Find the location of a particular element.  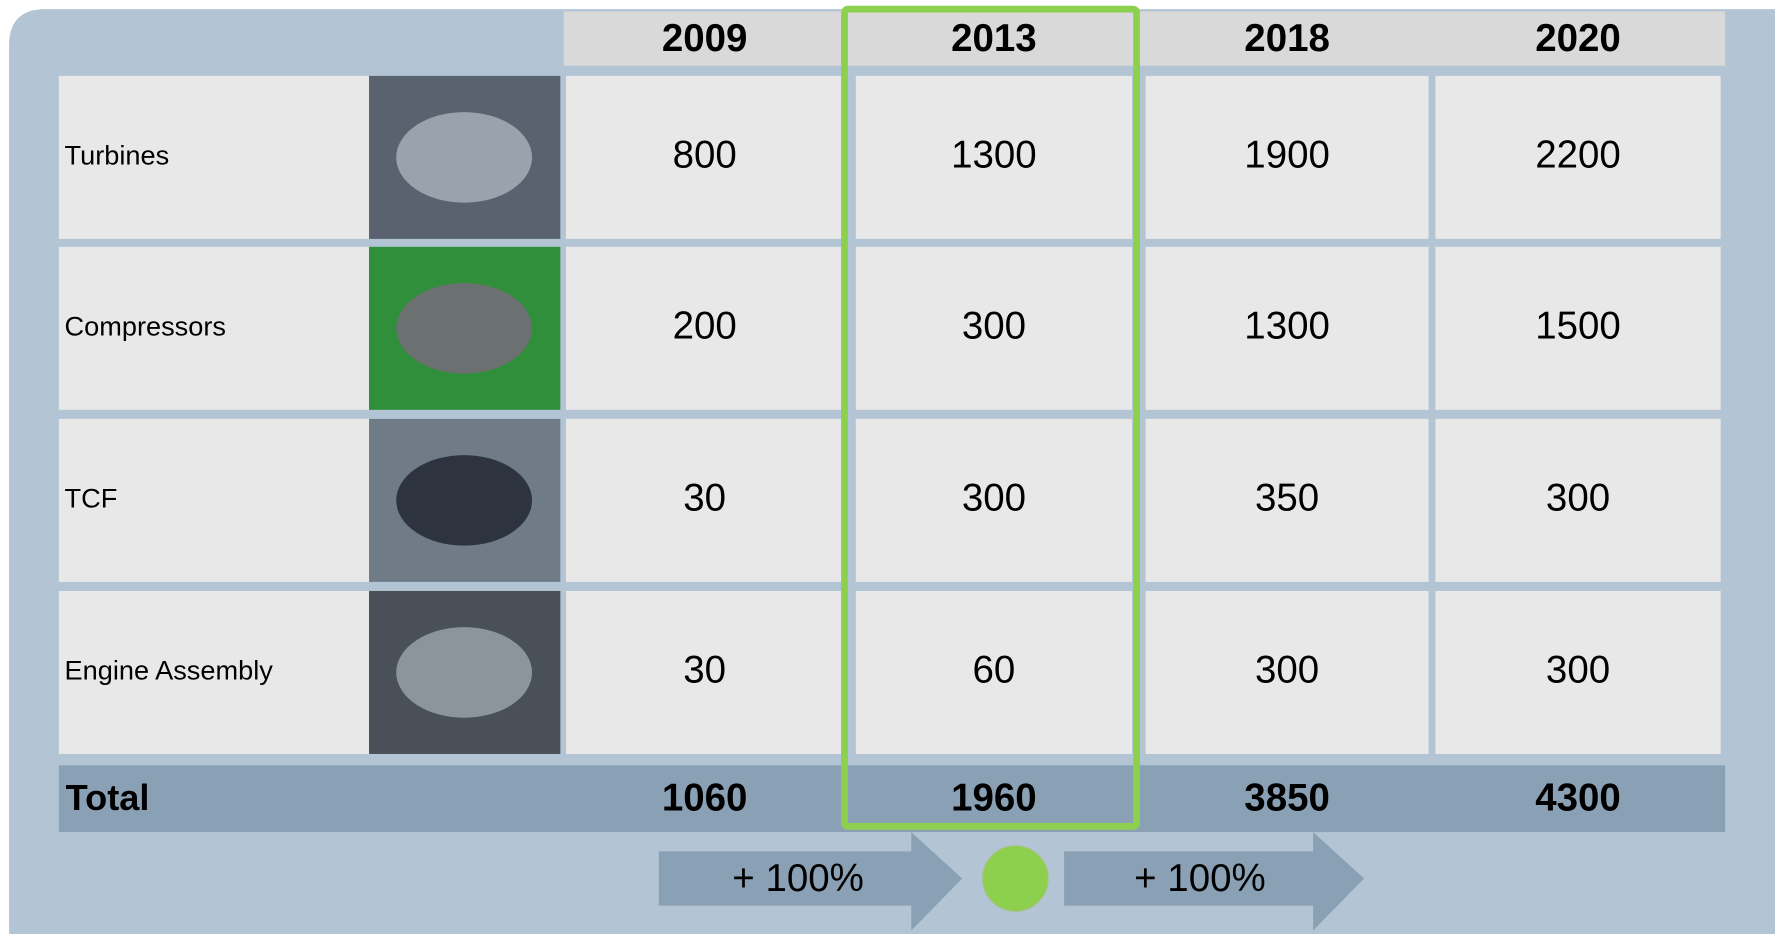

cell-value: 2200 is located at coordinates (1578, 155).